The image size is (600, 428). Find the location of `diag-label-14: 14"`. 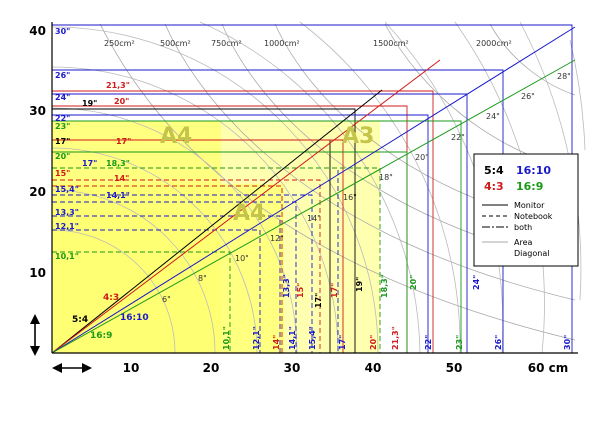

diag-label-14: 14" is located at coordinates (314, 218).